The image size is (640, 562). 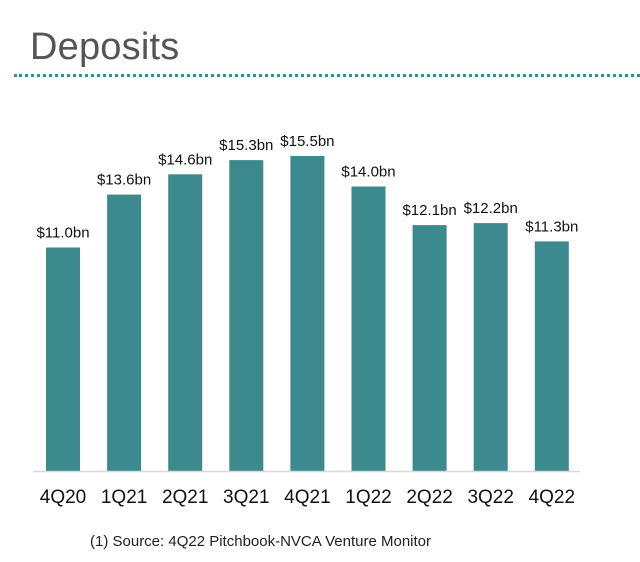 I want to click on bar-2q22, so click(x=429, y=348).